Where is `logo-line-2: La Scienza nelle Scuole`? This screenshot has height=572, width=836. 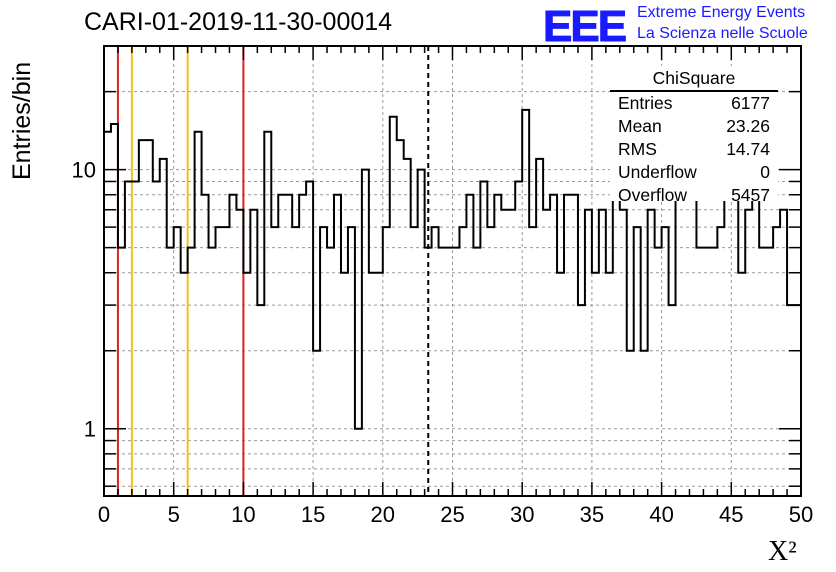 logo-line-2: La Scienza nelle Scuole is located at coordinates (722, 33).